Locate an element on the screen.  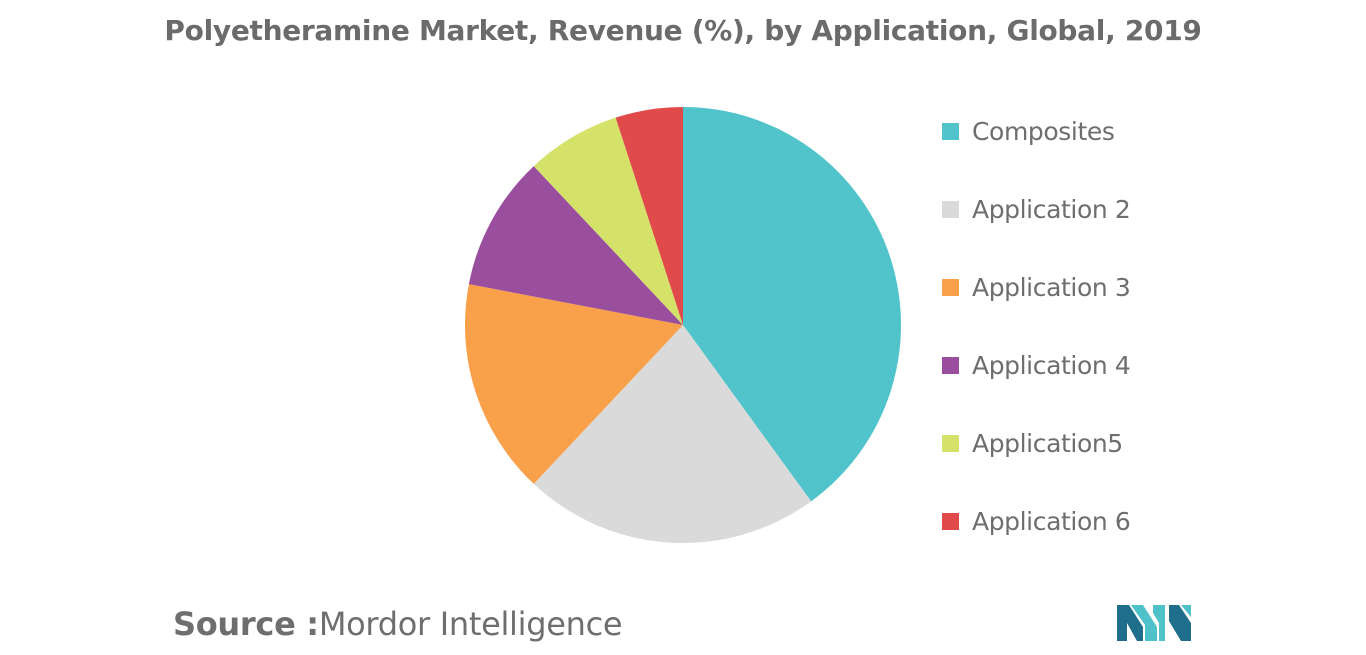
legend-label: Application 2 is located at coordinates (1051, 209).